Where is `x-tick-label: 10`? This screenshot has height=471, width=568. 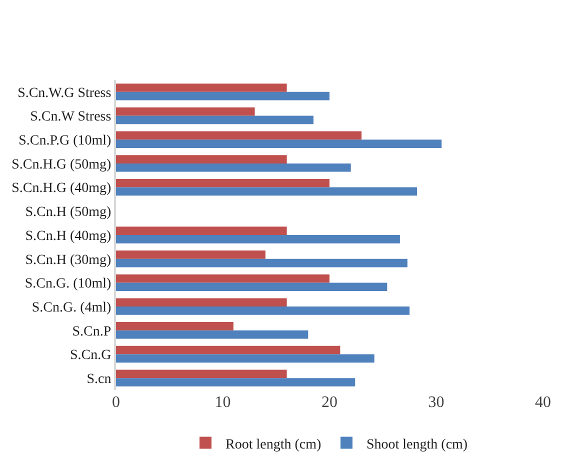
x-tick-label: 10 is located at coordinates (222, 402).